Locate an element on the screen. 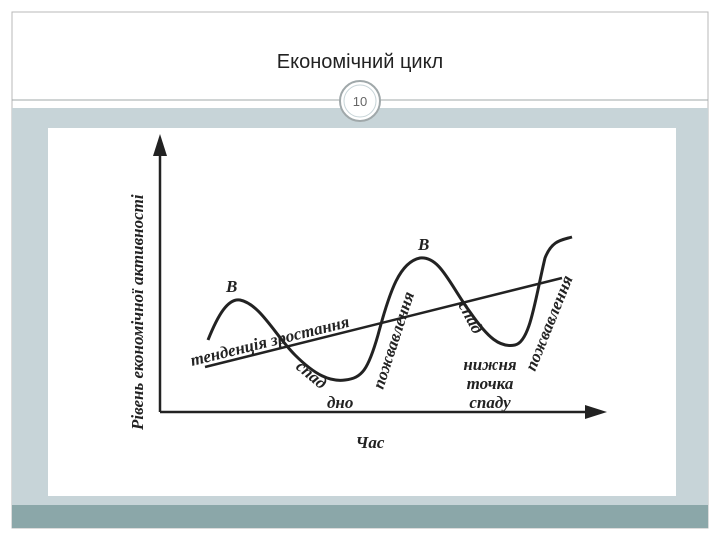  page-number: 10 is located at coordinates (360, 101).